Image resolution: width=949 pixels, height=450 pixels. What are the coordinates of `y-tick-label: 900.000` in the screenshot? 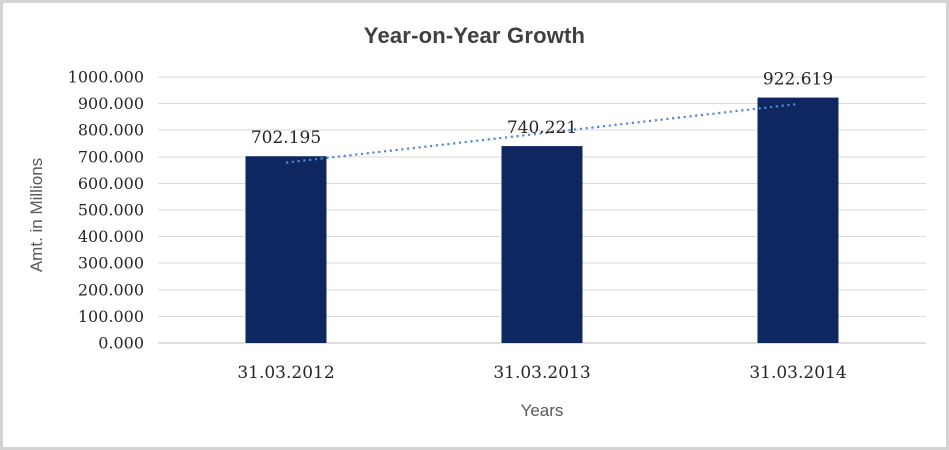 It's located at (111, 103).